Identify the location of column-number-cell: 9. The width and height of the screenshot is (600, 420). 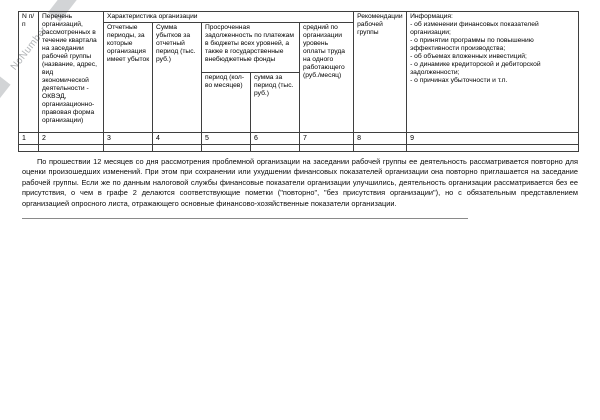
(493, 138).